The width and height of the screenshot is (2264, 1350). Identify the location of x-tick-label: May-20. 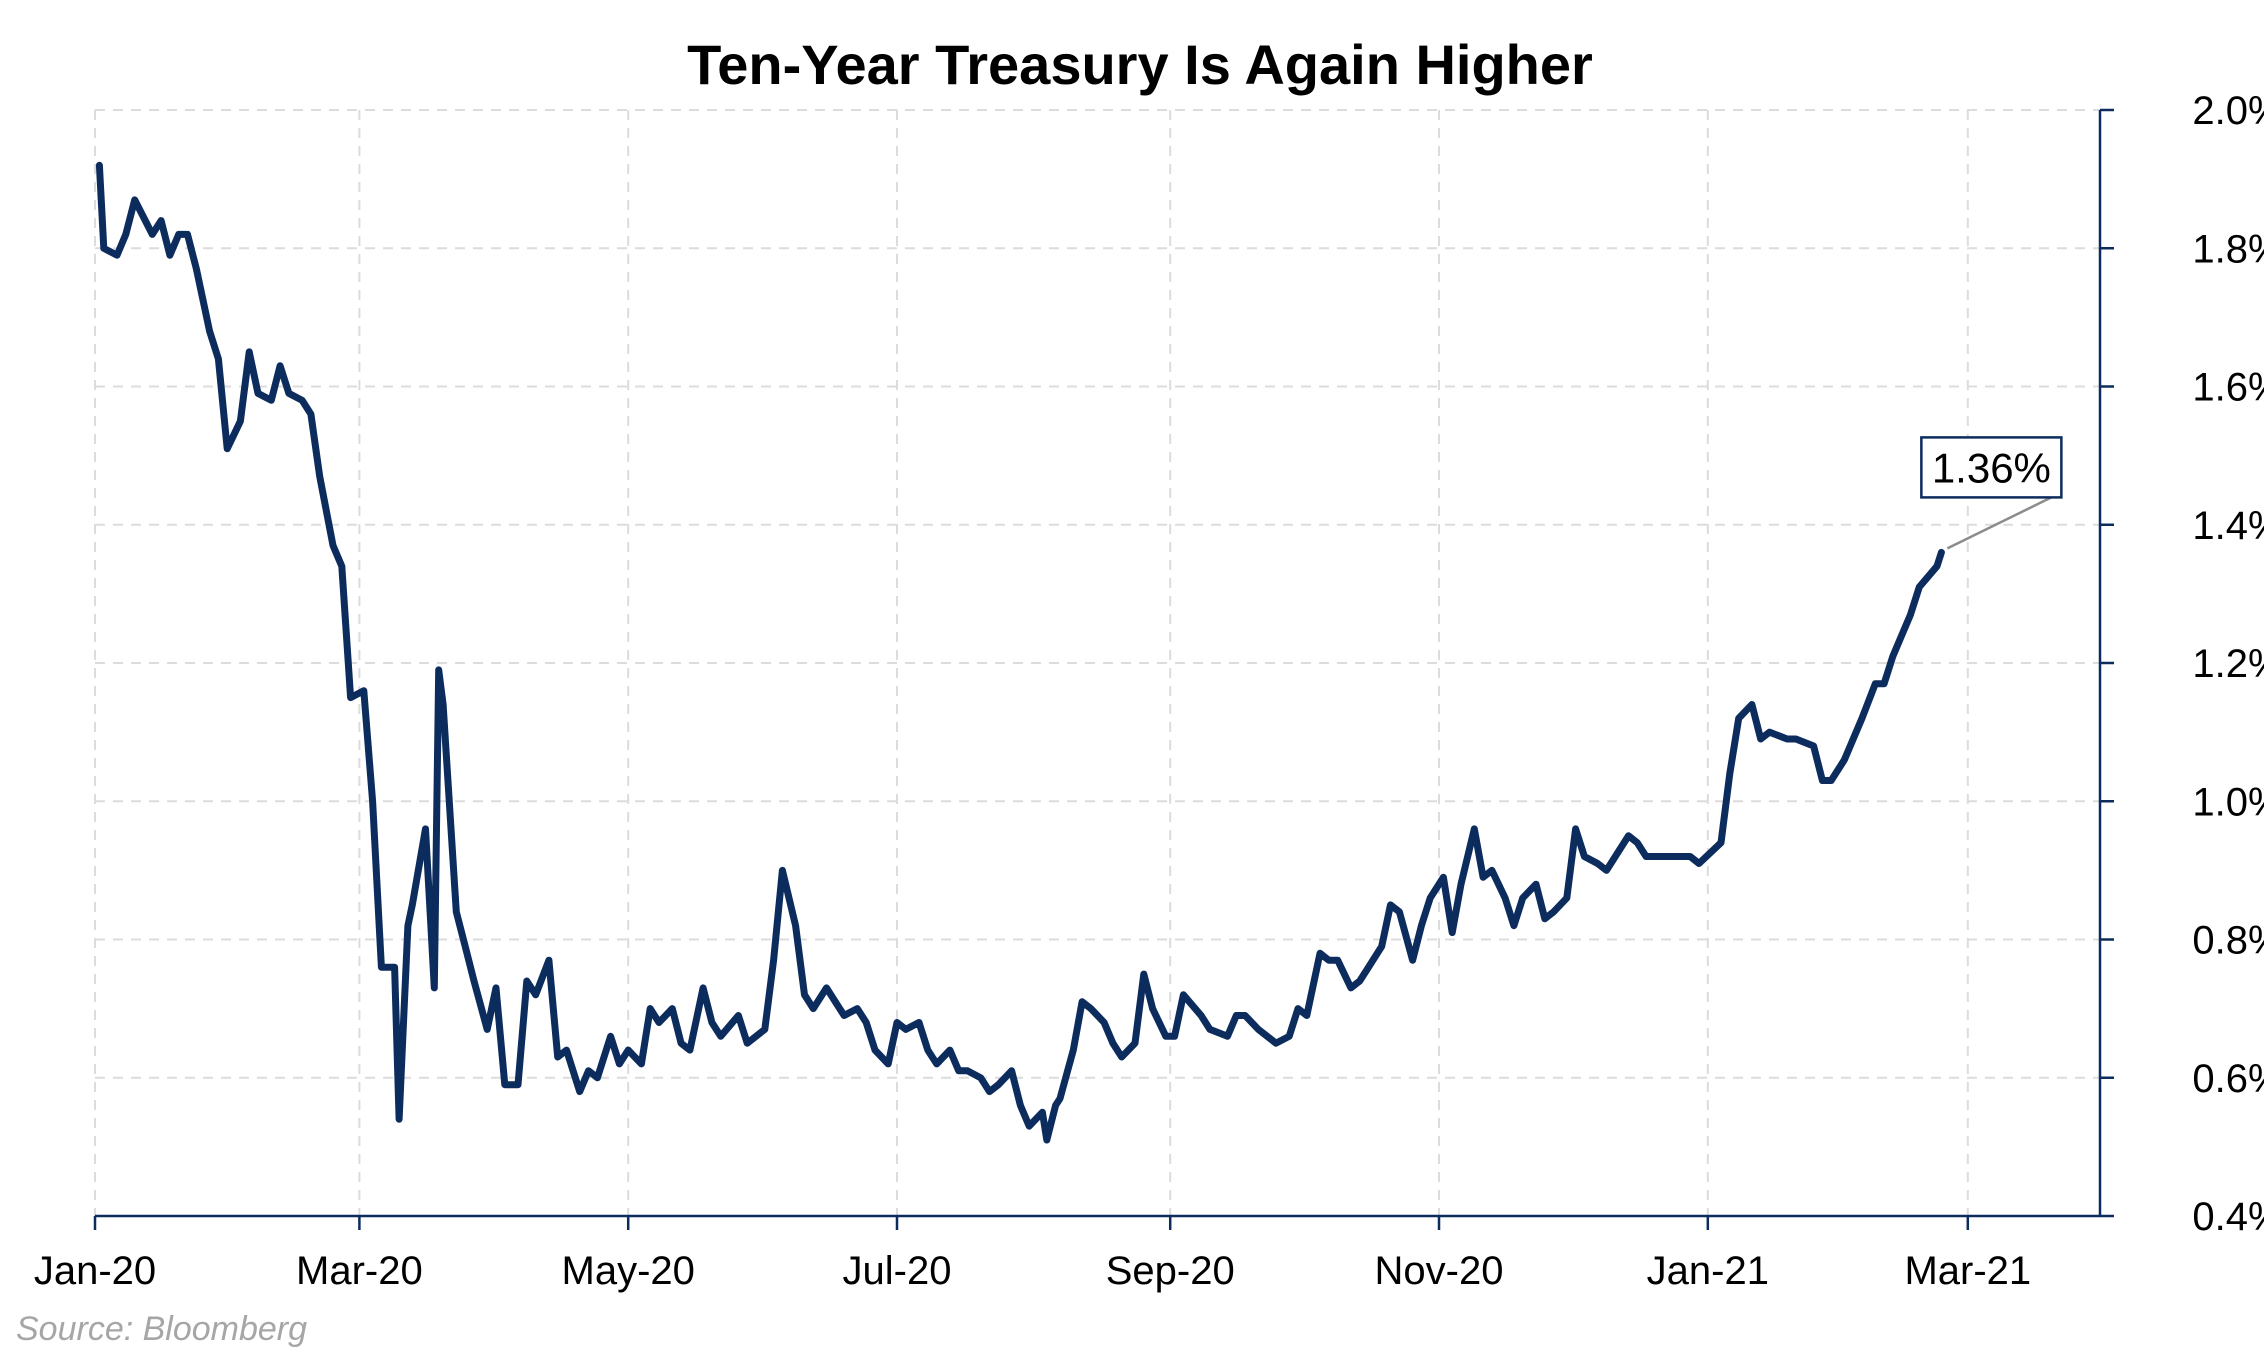
(628, 1271).